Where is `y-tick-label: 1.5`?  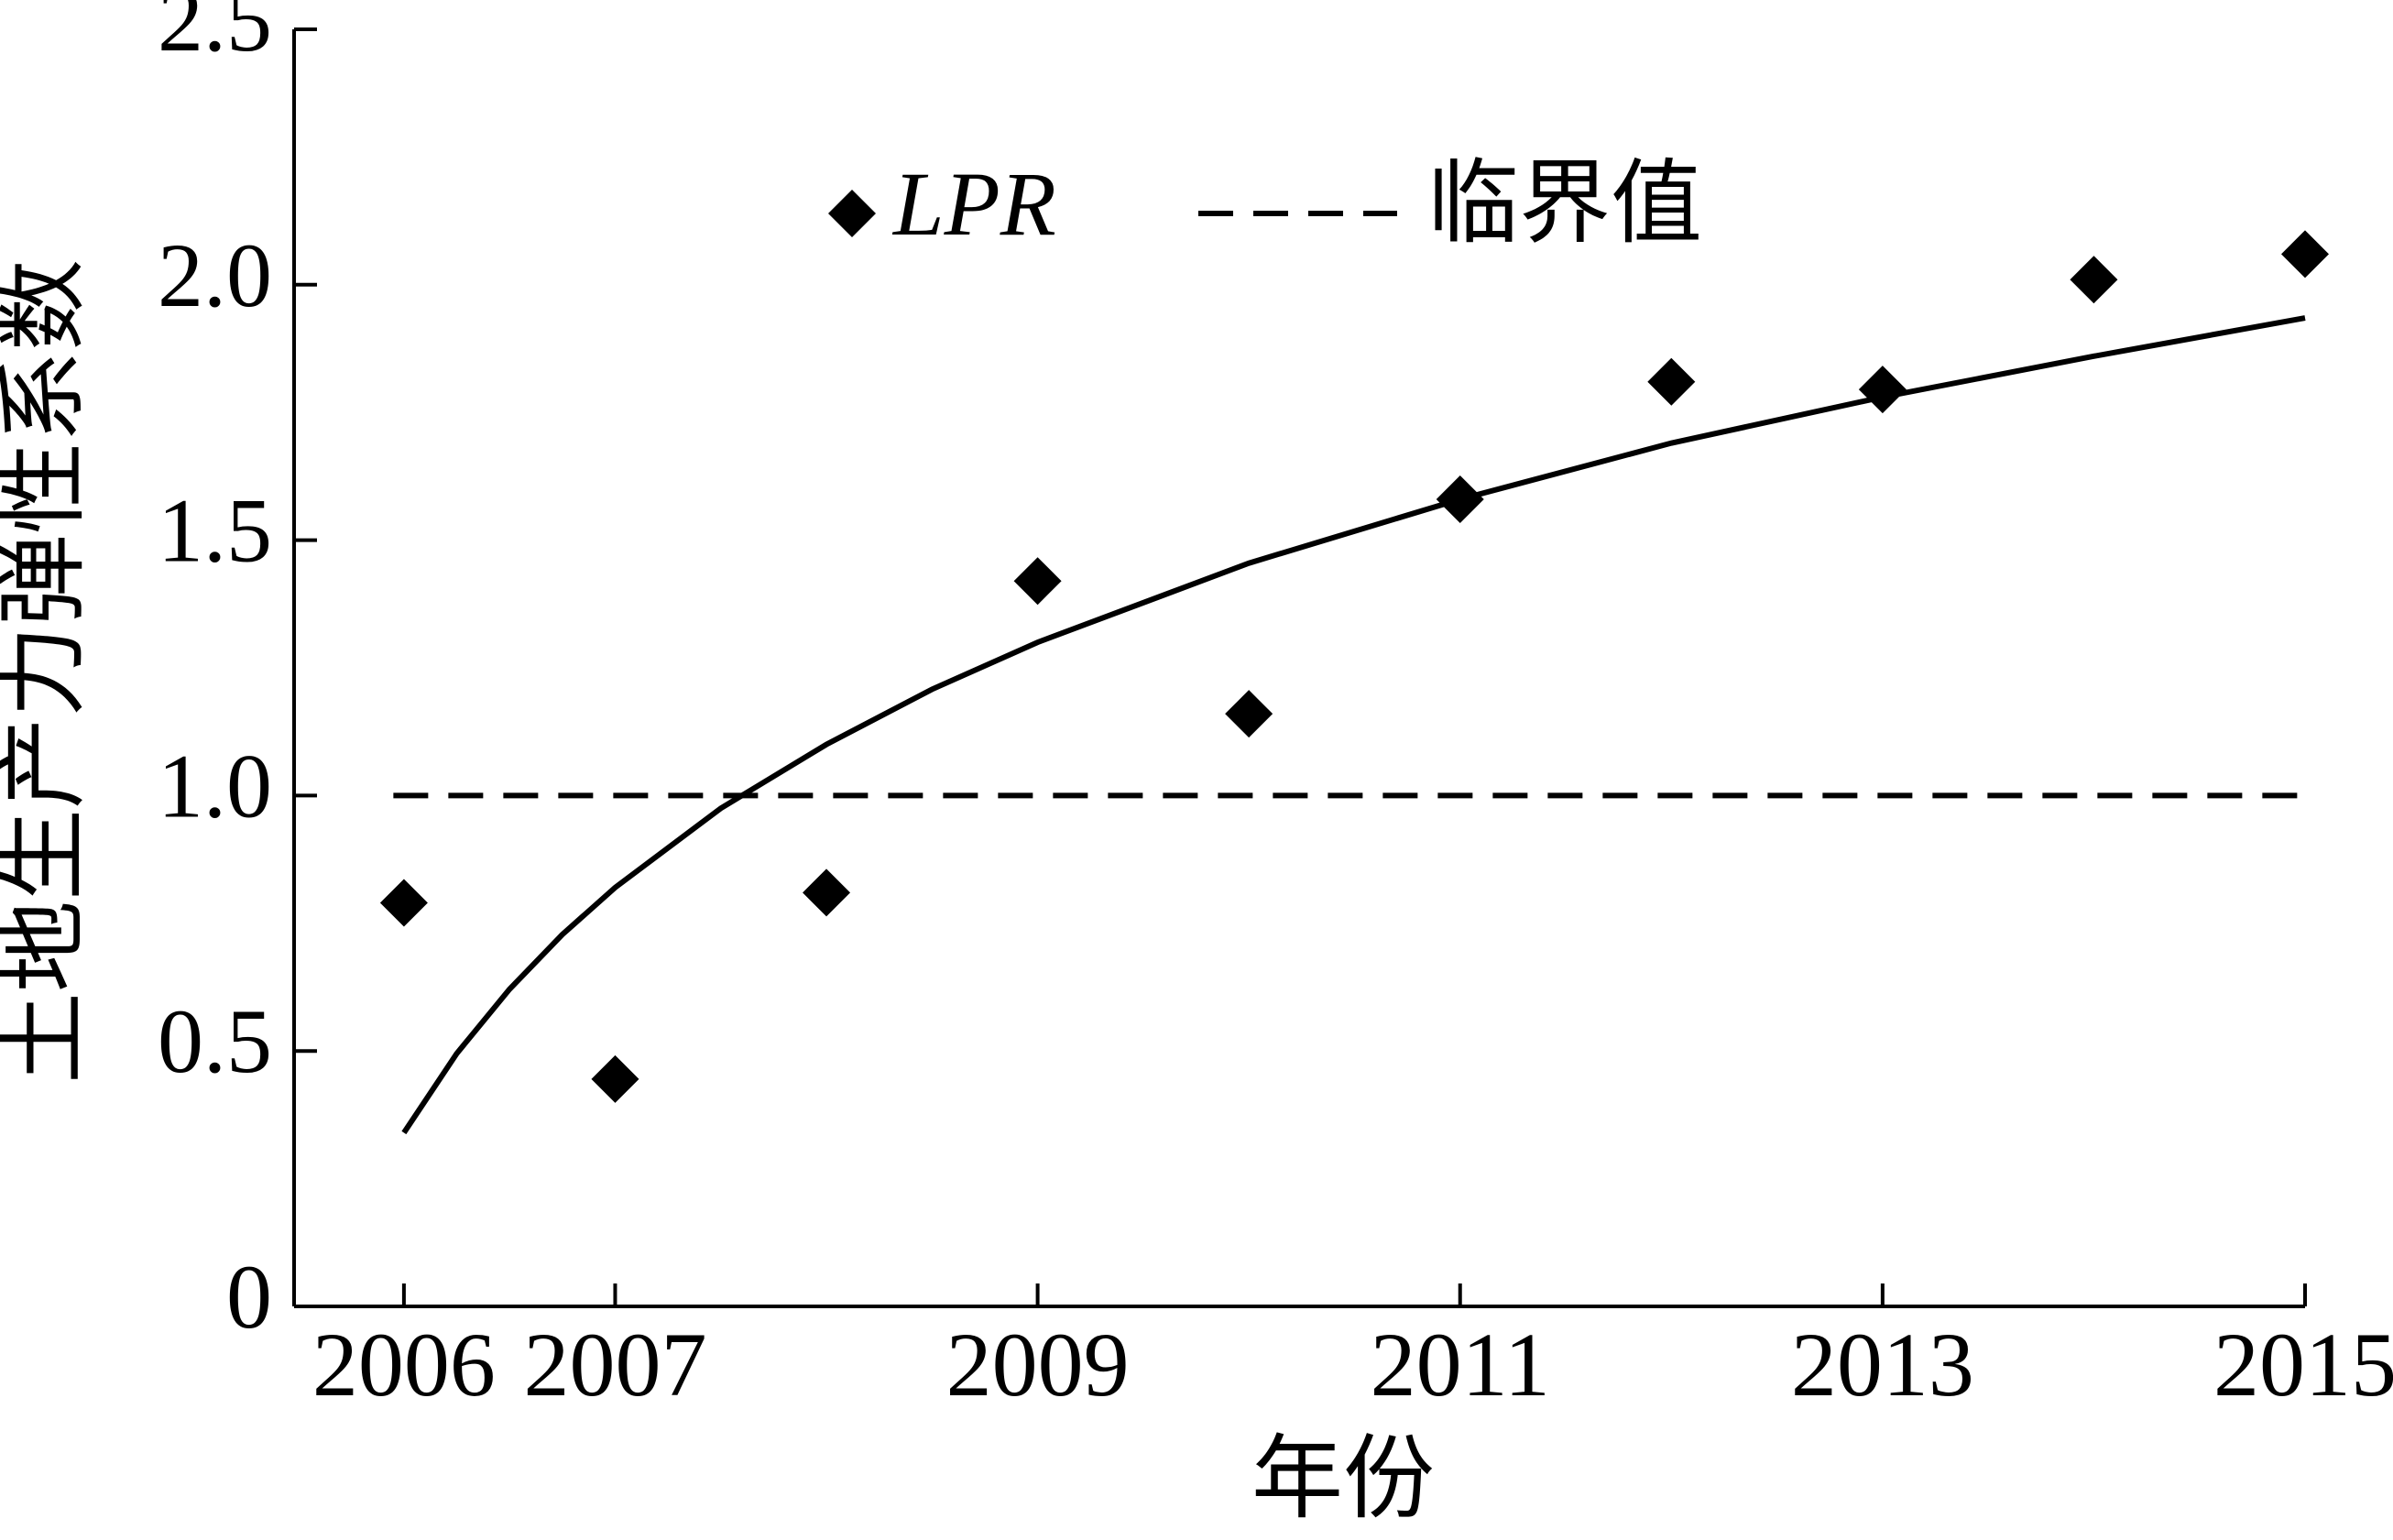
y-tick-label: 1.5 is located at coordinates (215, 531).